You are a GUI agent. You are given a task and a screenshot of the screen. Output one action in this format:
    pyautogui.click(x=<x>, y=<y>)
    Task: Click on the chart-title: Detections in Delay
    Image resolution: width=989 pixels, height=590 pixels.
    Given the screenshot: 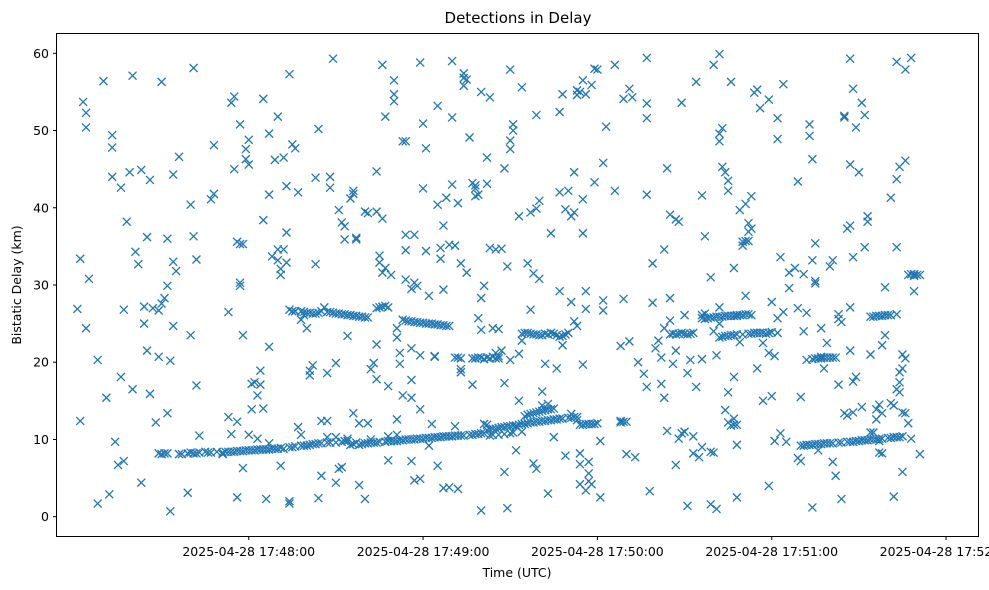 What is the action you would take?
    pyautogui.click(x=518, y=18)
    